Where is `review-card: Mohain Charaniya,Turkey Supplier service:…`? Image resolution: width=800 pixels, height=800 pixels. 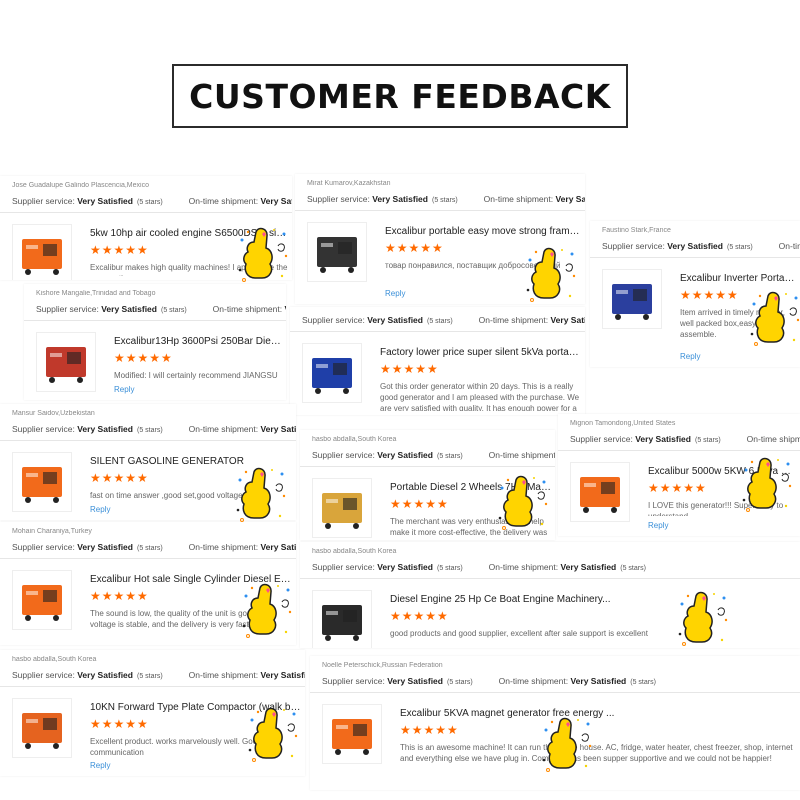 review-card: Mohain Charaniya,Turkey Supplier service:… is located at coordinates (148, 583).